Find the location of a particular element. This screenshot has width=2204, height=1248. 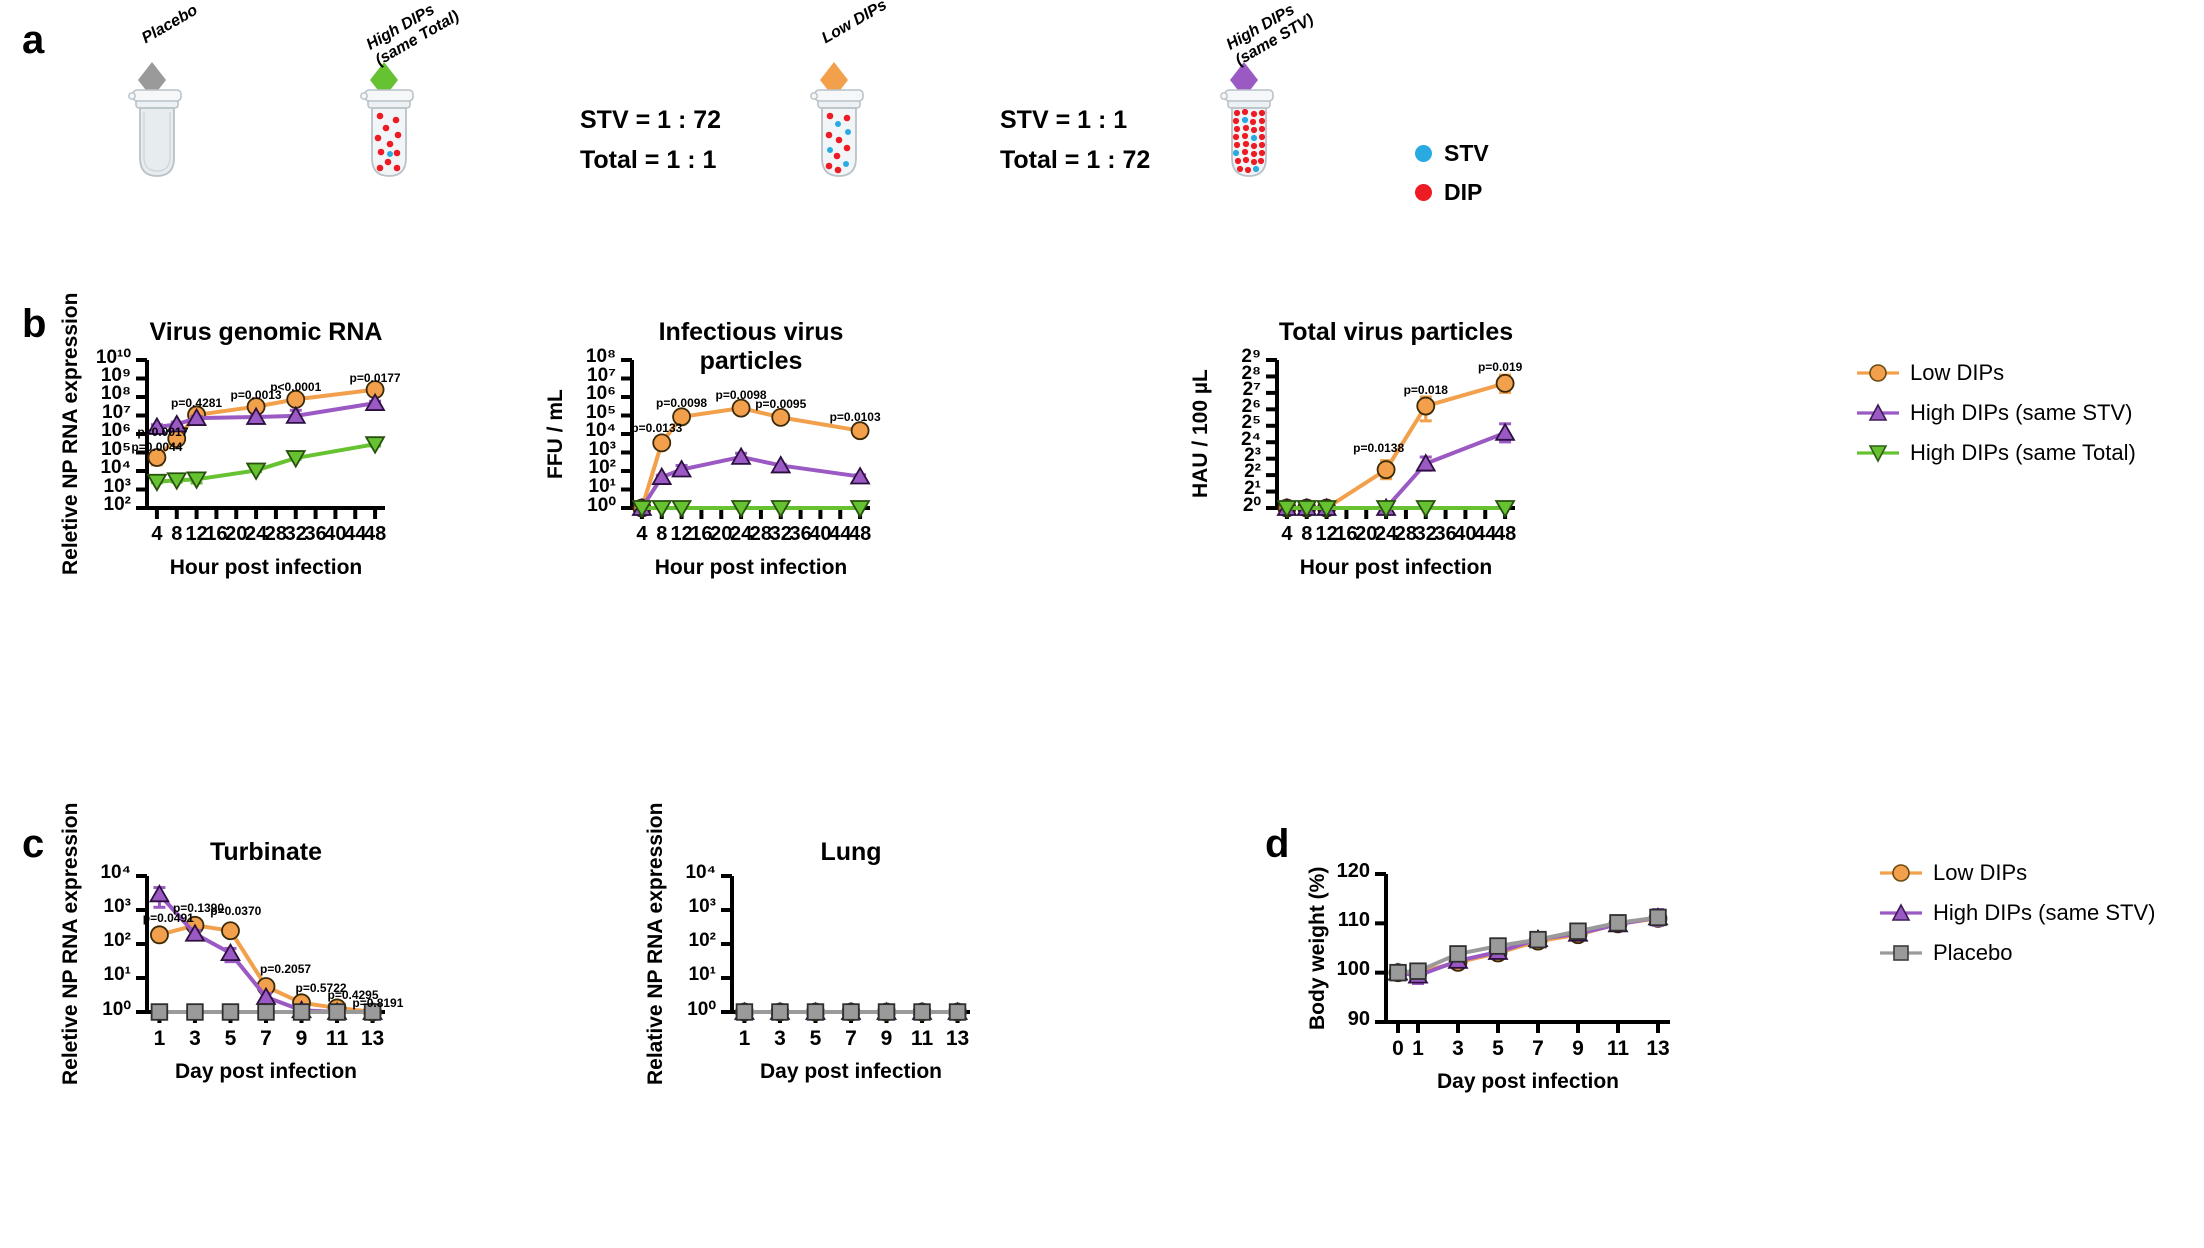

p-value-annotation: p=0.8191 is located at coordinates (378, 1003).